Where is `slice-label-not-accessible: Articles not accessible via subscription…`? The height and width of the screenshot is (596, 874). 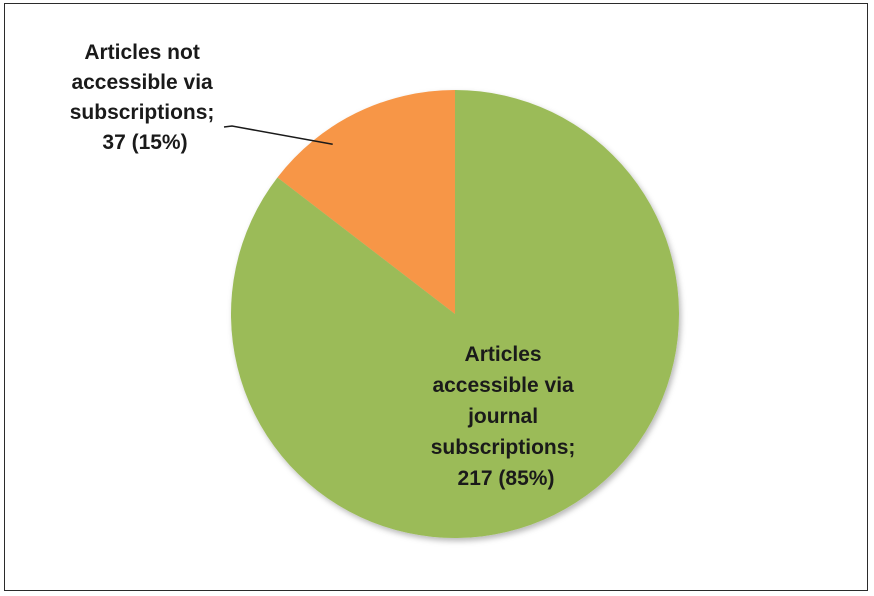
slice-label-not-accessible: Articles not accessible via subscription… is located at coordinates (145, 97).